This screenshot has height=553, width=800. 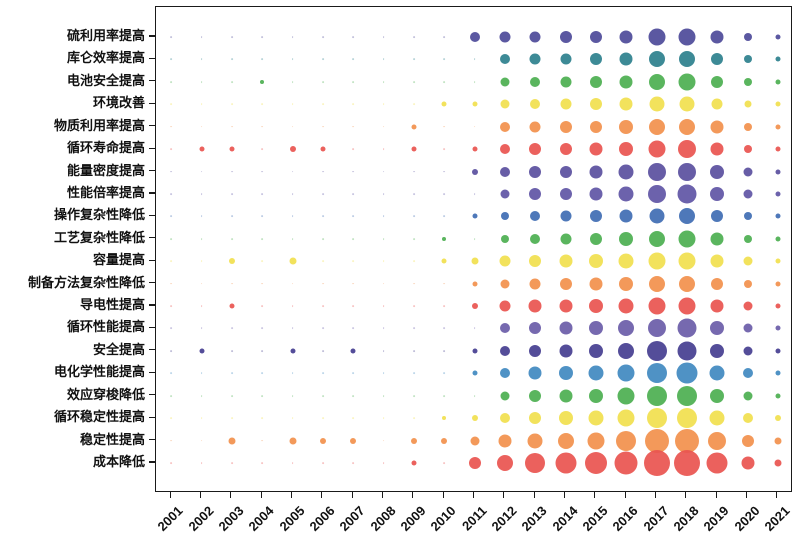 What do you see at coordinates (352, 519) in the screenshot?
I see `x-axis-label: 2007` at bounding box center [352, 519].